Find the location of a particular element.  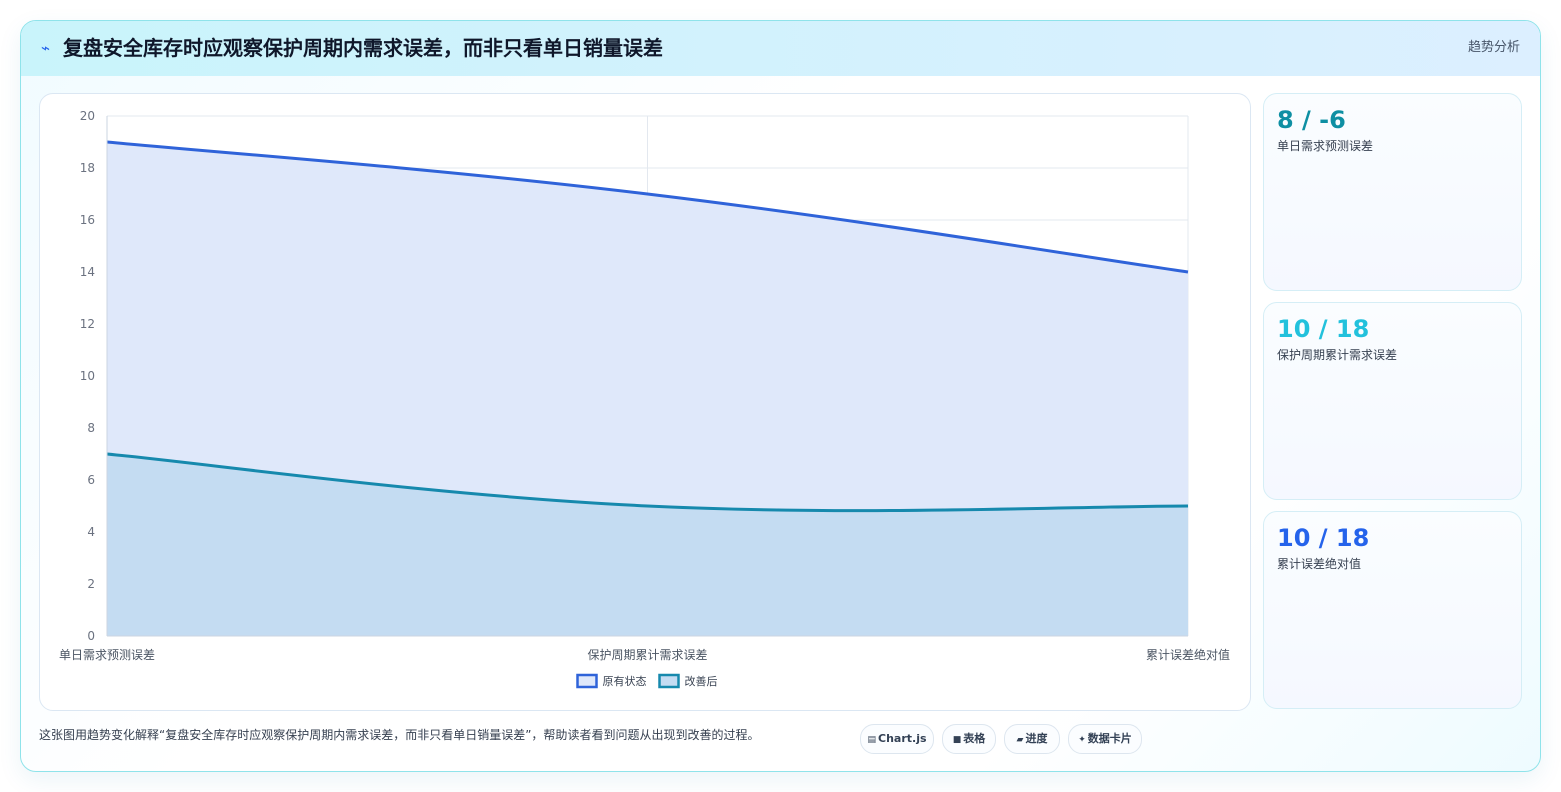

y-tick-label: 18 is located at coordinates (87, 168).